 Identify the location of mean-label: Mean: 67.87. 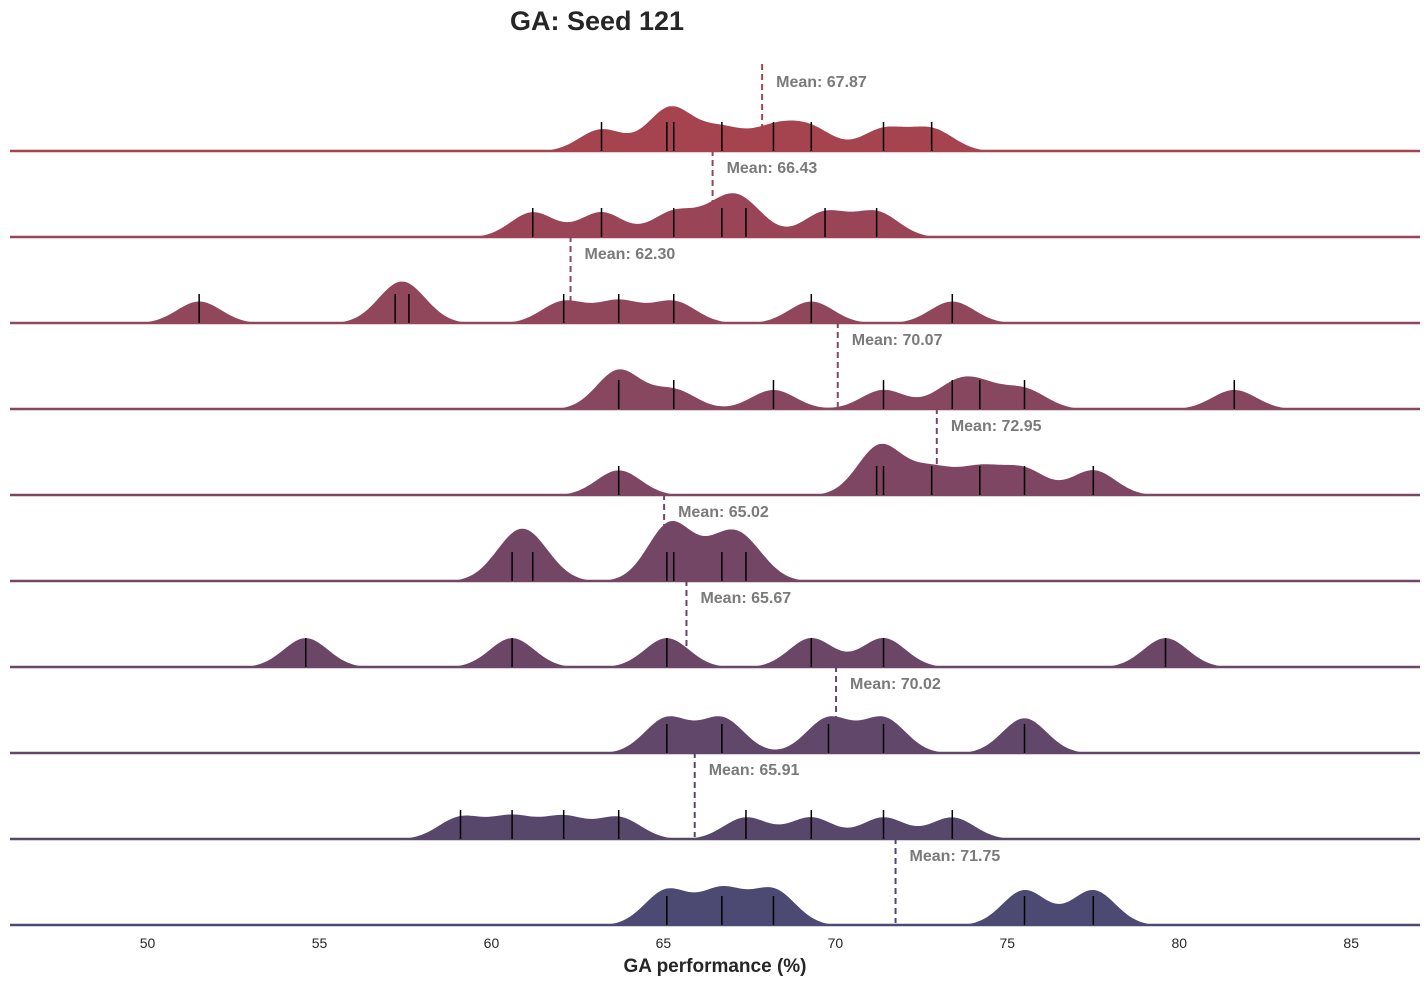
(821, 82).